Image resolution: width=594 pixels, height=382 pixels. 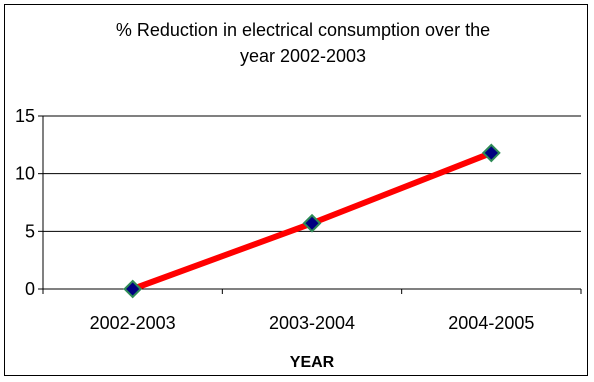 I want to click on x-tick-label: 2003-2004, so click(x=312, y=323).